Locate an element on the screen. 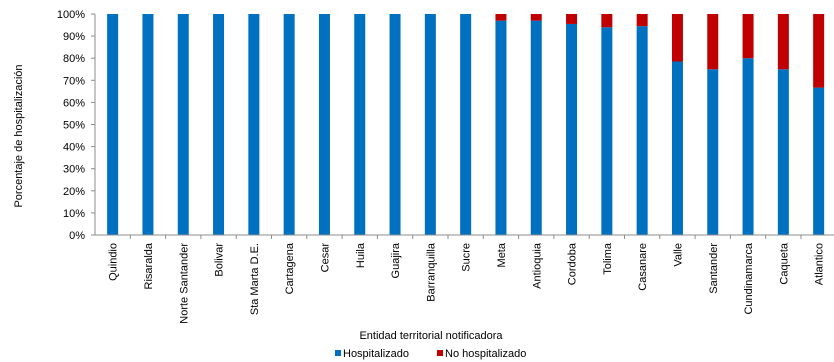  legend: Hospitalizado No hospitalizado is located at coordinates (430, 354).